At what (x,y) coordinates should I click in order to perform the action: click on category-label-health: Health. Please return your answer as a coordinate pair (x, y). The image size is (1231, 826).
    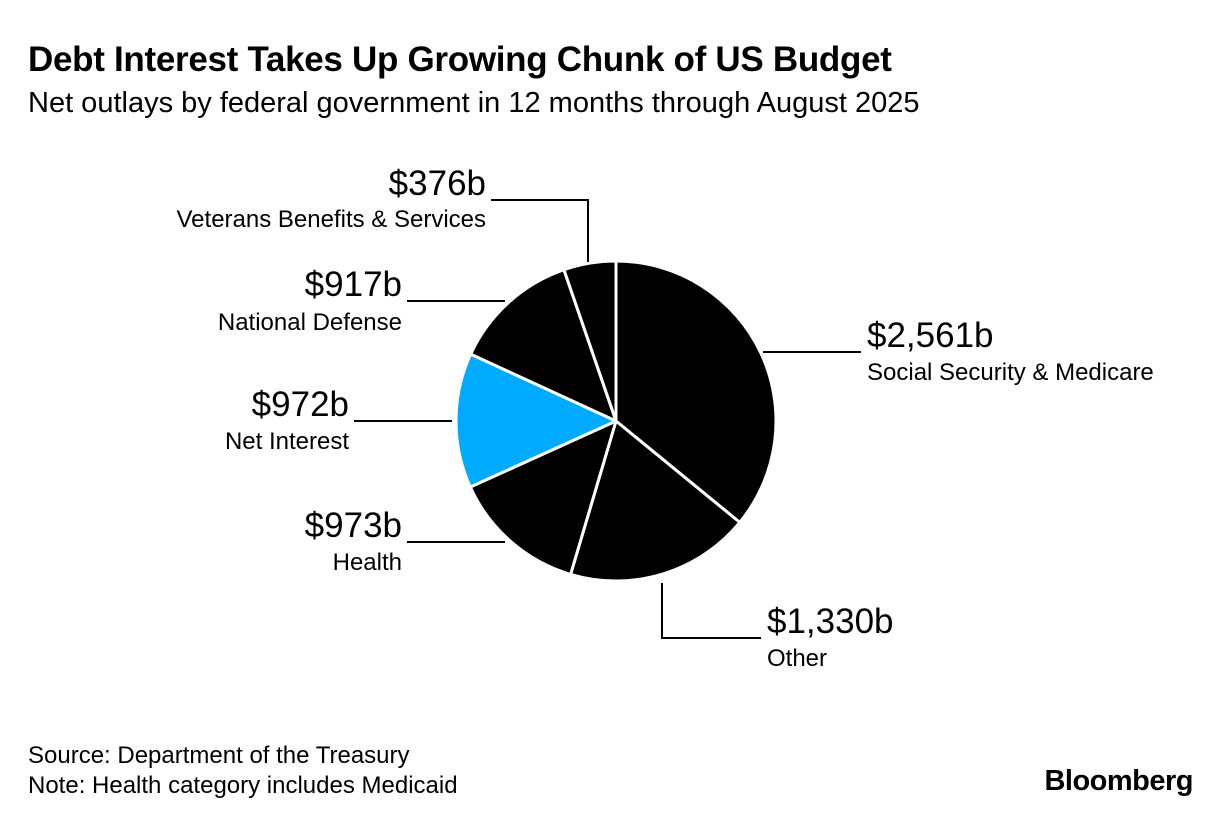
    Looking at the image, I should click on (367, 562).